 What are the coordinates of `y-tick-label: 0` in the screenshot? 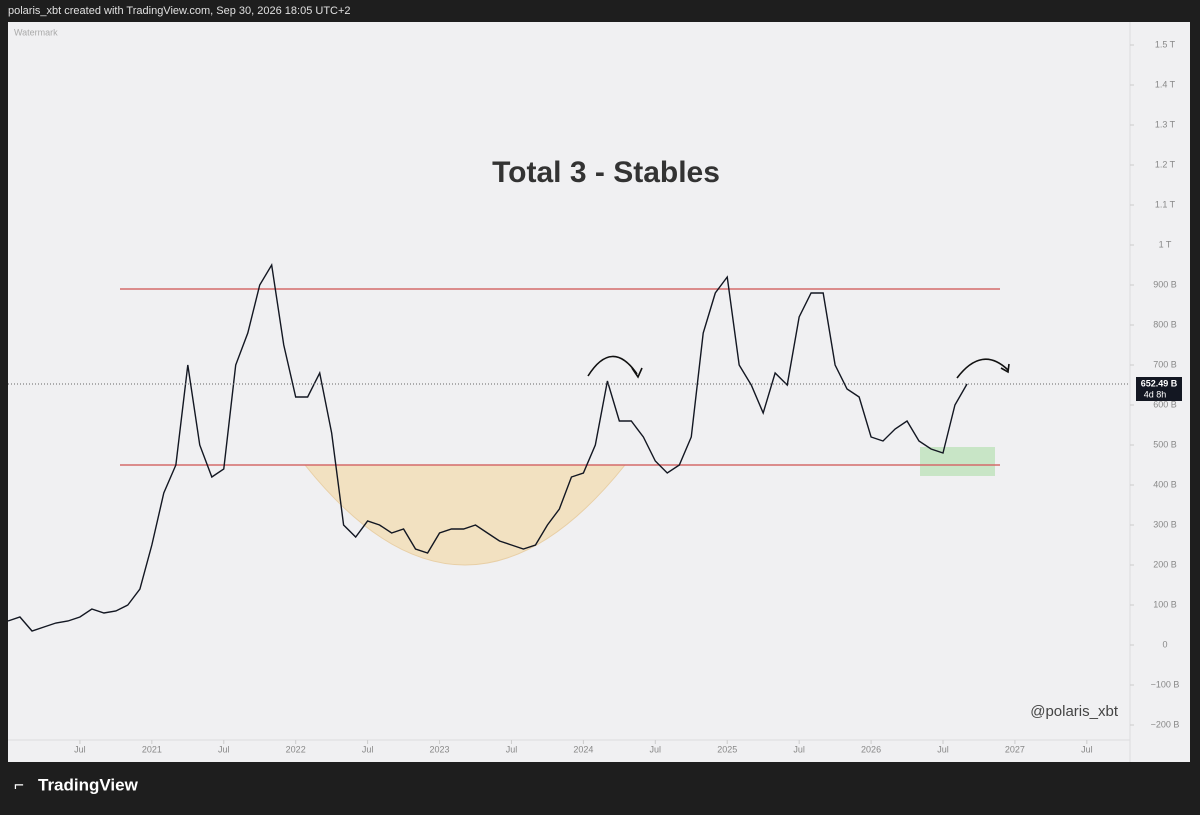 It's located at (1164, 644).